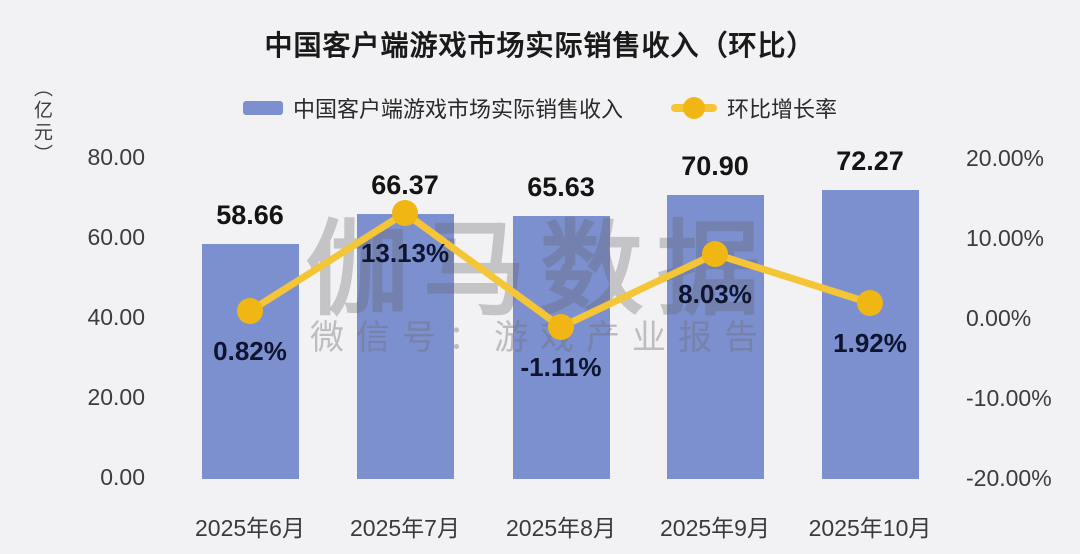 The width and height of the screenshot is (1080, 554). Describe the element at coordinates (405, 185) in the screenshot. I see `bar-value-label: 66.37` at that location.